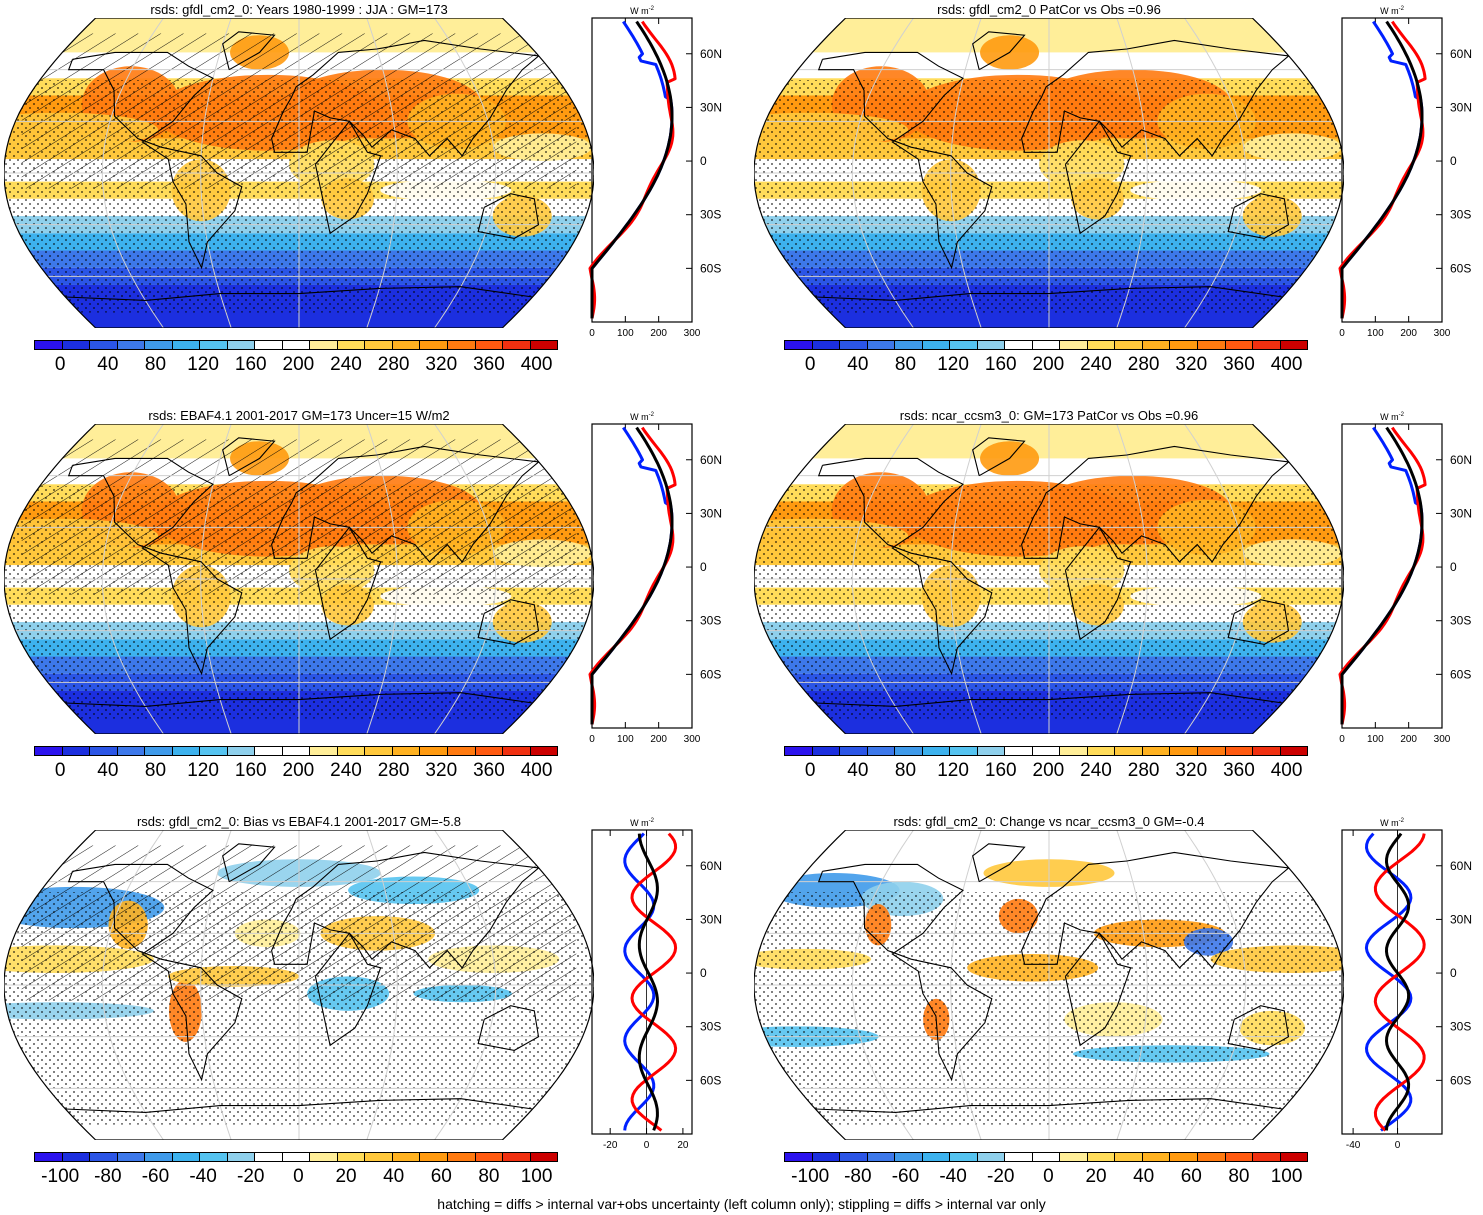  I want to click on zonal-lat-label: 0, so click(703, 973).